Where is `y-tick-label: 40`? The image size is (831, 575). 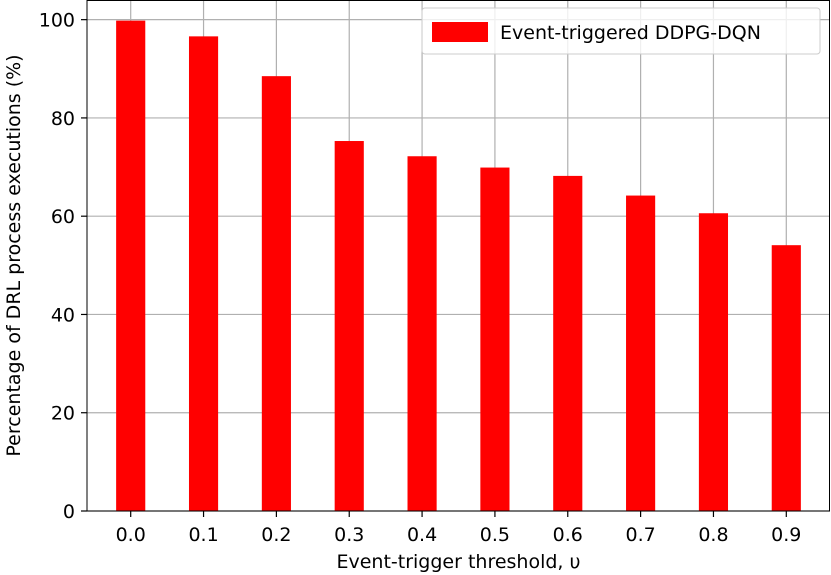 y-tick-label: 40 is located at coordinates (63, 315).